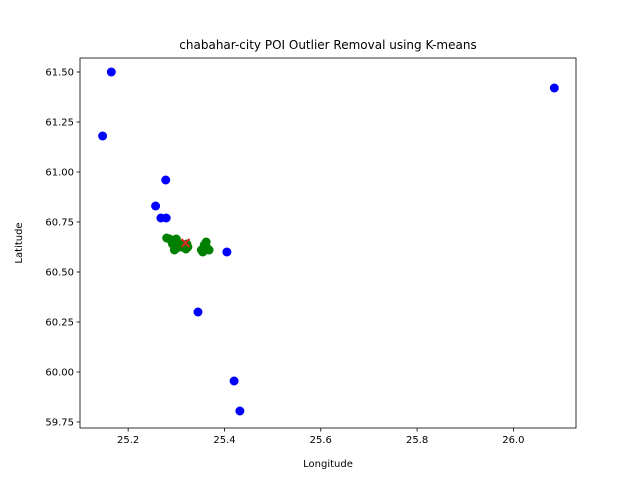 This screenshot has height=480, width=640. What do you see at coordinates (59, 73) in the screenshot?
I see `y-tick-label: 61.50` at bounding box center [59, 73].